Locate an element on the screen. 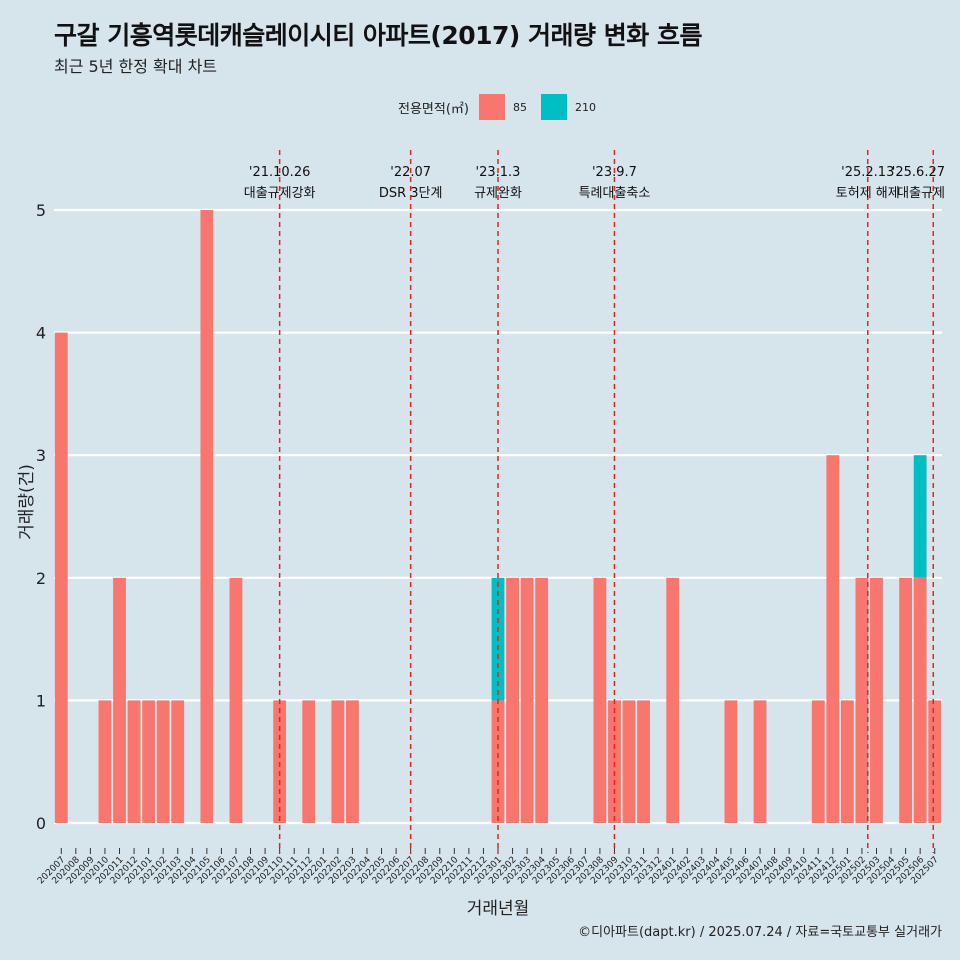 This screenshot has width=960, height=960. event-date-label: '25.6.27 is located at coordinates (918, 172).